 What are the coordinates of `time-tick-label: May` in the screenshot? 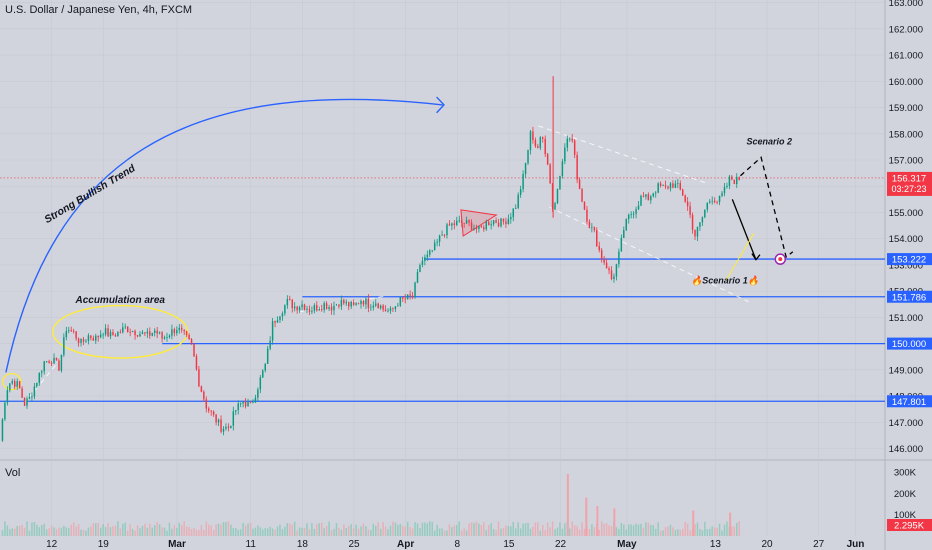 It's located at (627, 544).